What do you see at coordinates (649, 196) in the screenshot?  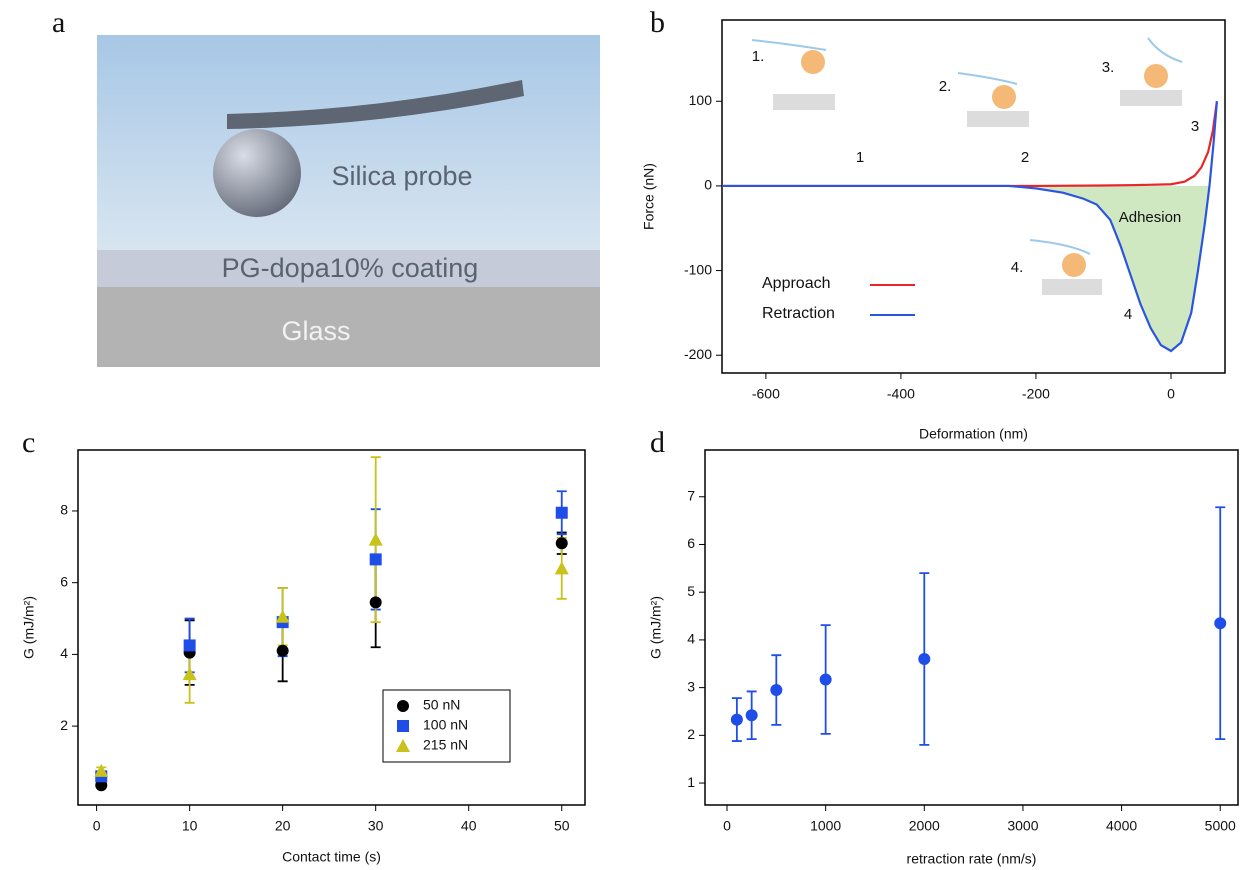 I see `y-axis-label: Force (nN)` at bounding box center [649, 196].